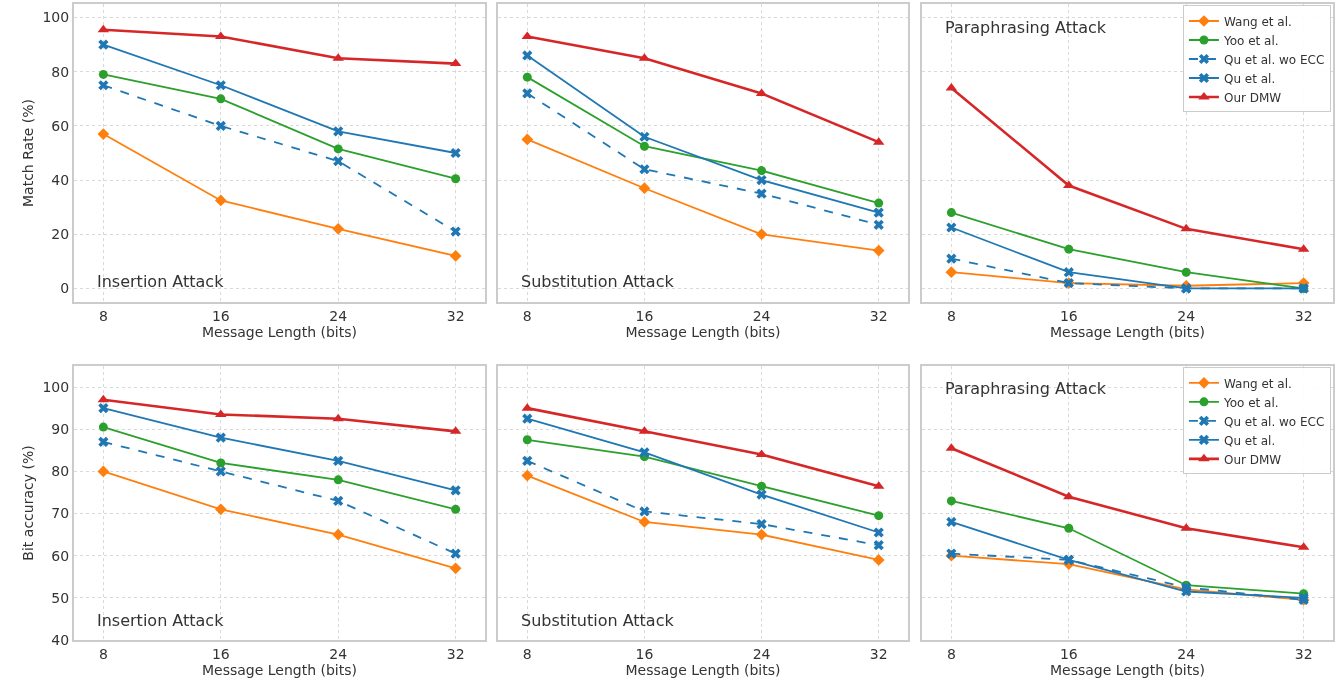 The height and width of the screenshot is (693, 1340). What do you see at coordinates (27, 153) in the screenshot?
I see `y-axis-title: Match Rate (%)` at bounding box center [27, 153].